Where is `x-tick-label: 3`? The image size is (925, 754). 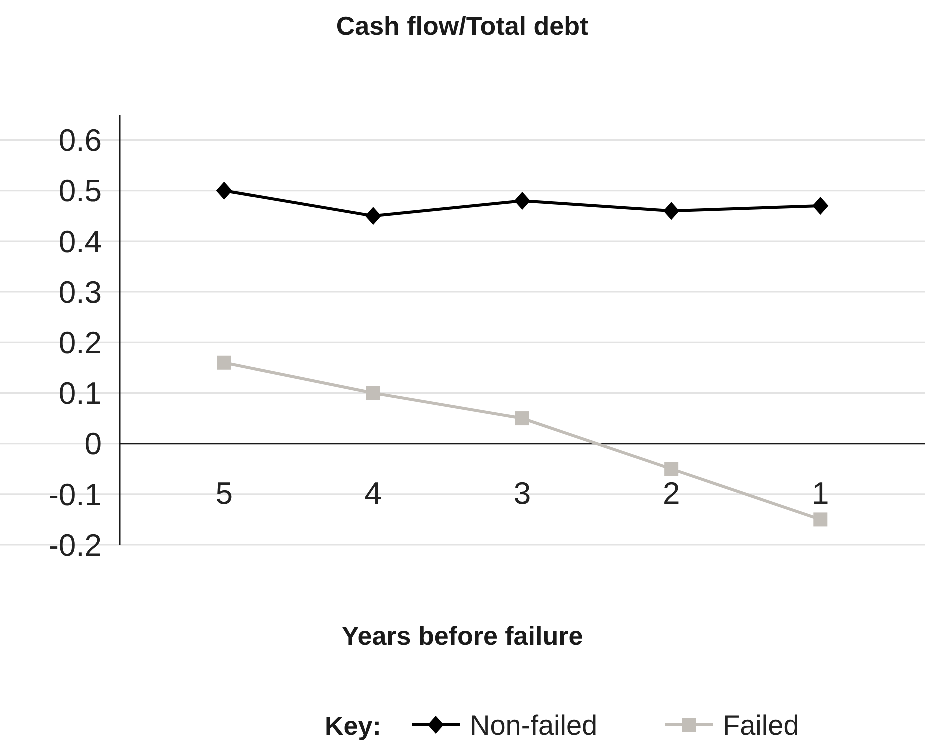
x-tick-label: 3 is located at coordinates (523, 493).